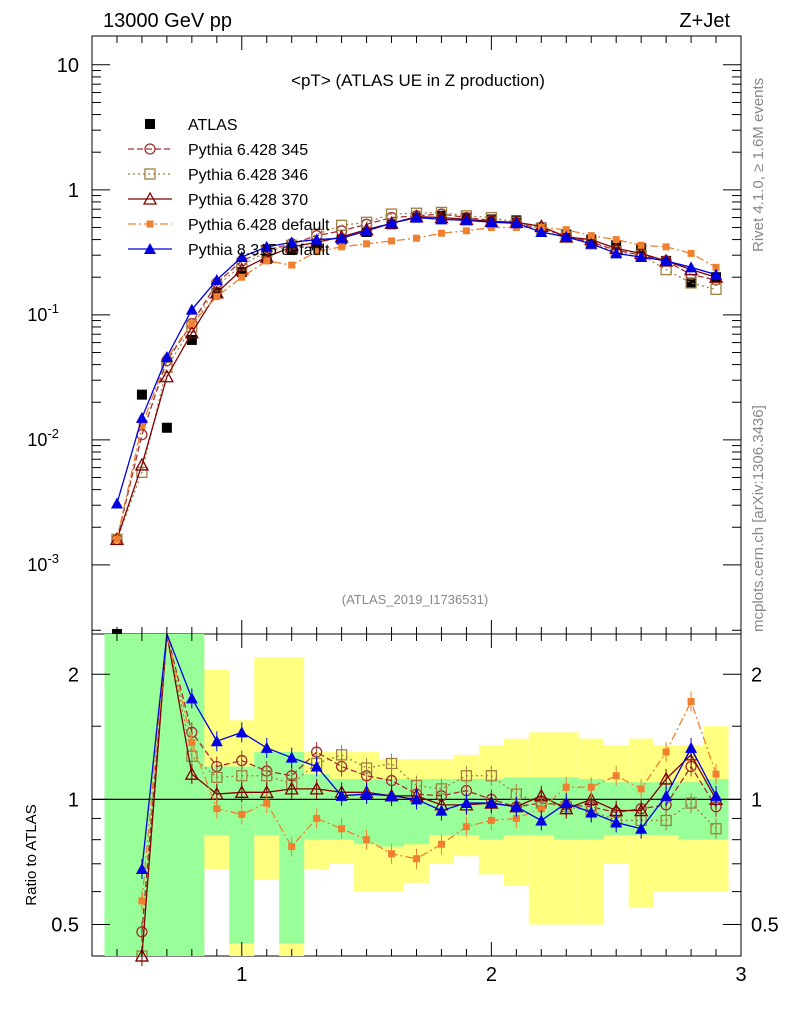 This screenshot has height=1024, width=786. Describe the element at coordinates (241, 975) in the screenshot. I see `x-tick-label: 1` at that location.